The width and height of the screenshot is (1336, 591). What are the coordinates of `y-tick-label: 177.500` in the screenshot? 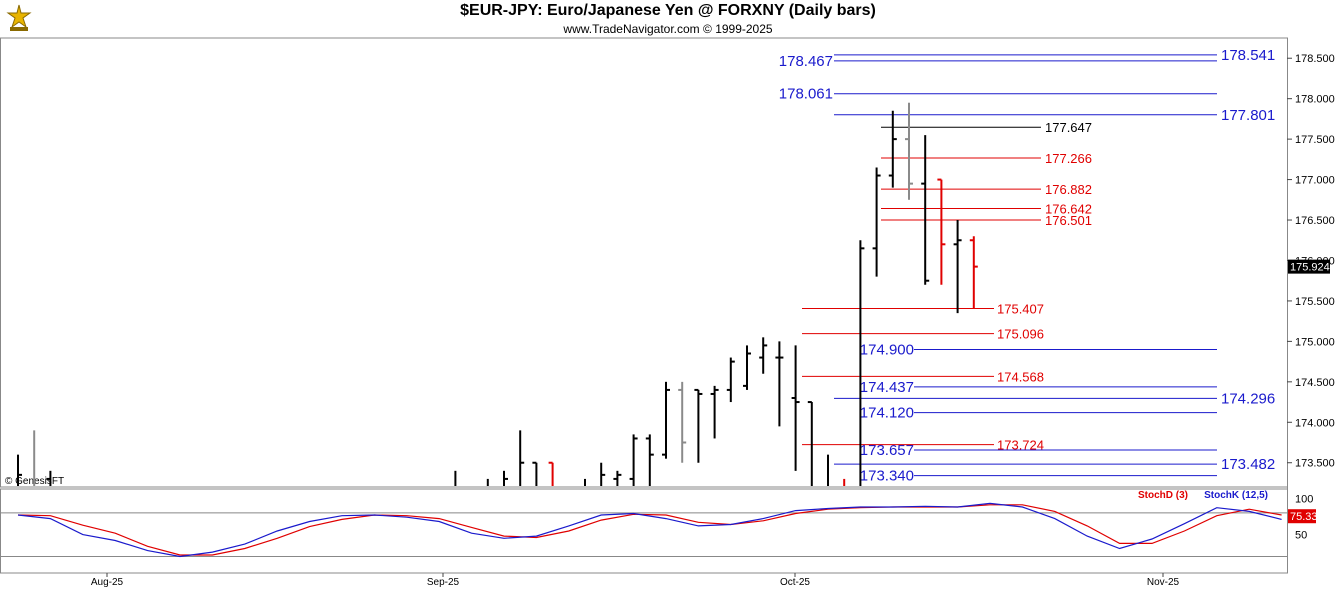 It's located at (1315, 140).